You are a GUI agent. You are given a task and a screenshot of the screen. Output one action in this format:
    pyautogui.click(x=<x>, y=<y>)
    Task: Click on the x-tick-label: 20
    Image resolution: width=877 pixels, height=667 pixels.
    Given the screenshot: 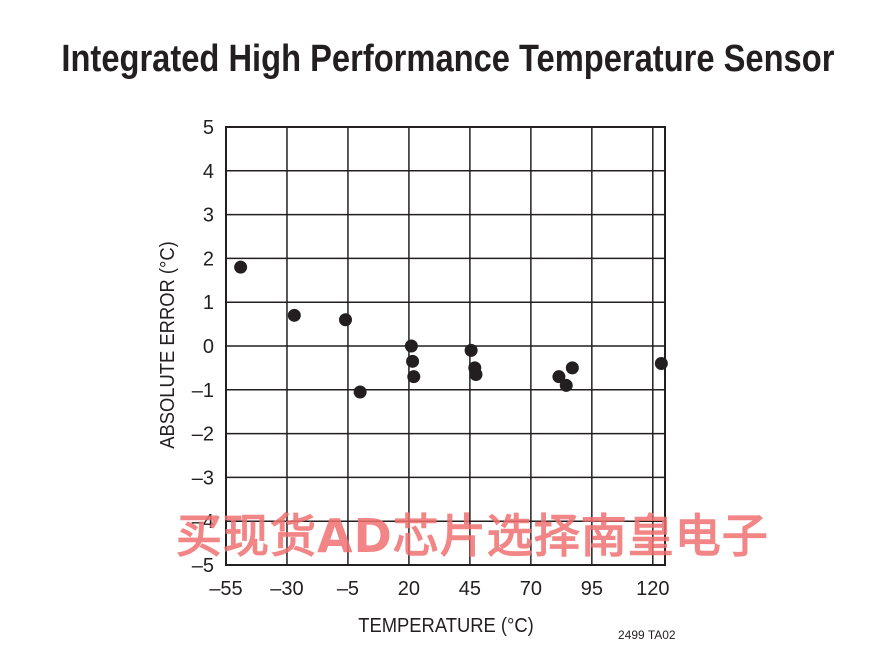 What is the action you would take?
    pyautogui.click(x=409, y=589)
    